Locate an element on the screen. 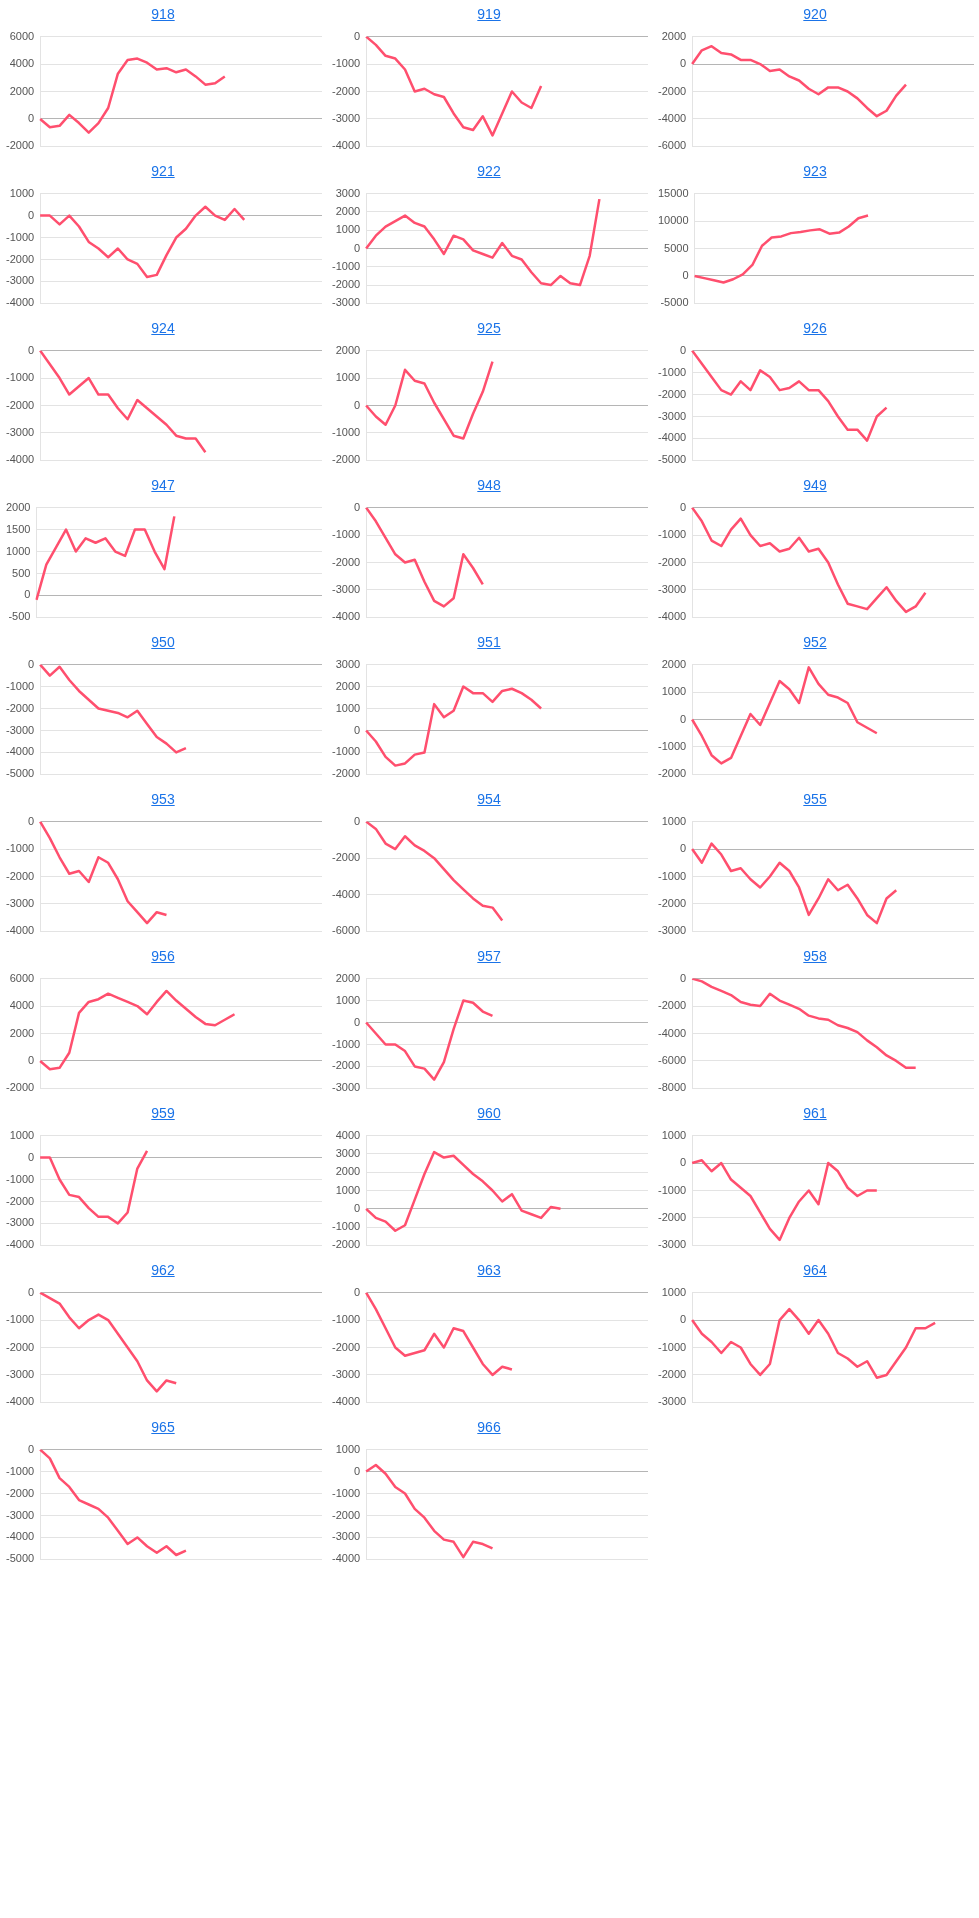  chart-title: 925 is located at coordinates (489, 328).